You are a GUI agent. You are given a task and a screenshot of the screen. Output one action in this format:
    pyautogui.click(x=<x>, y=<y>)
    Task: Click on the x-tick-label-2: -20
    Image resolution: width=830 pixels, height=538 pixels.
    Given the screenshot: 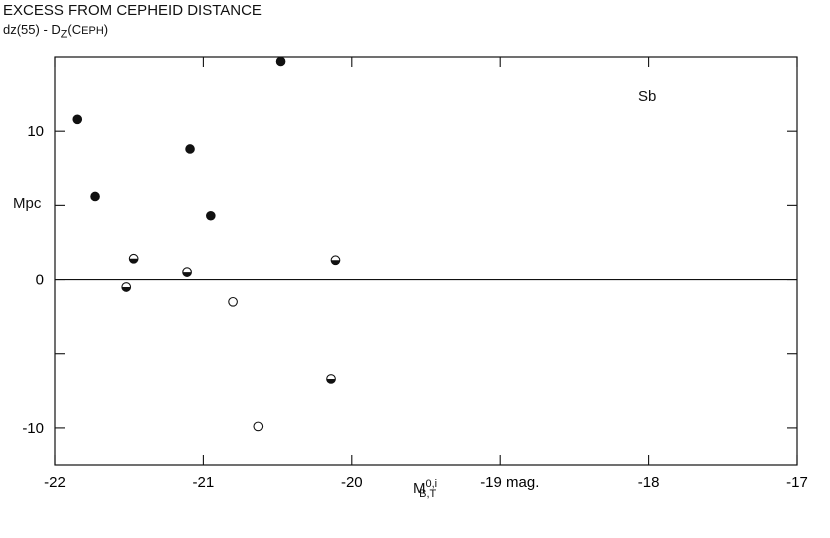 What is the action you would take?
    pyautogui.click(x=352, y=482)
    